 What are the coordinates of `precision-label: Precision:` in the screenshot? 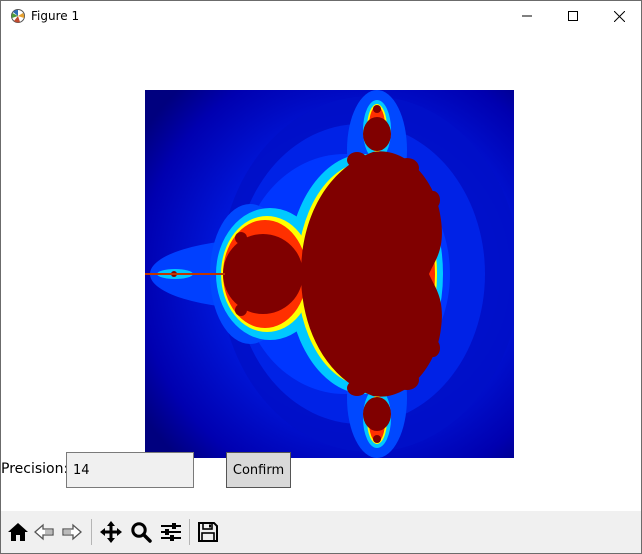 It's located at (35, 469).